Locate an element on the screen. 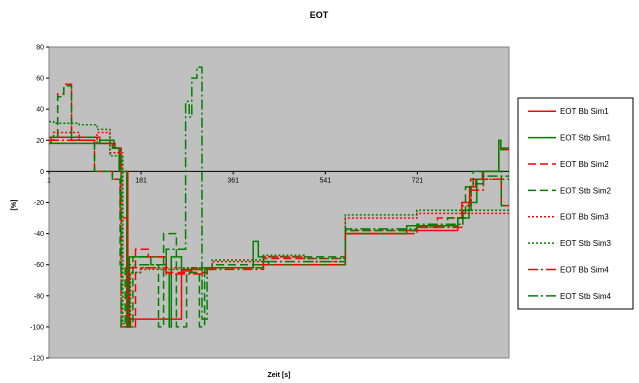  x-tick-label: 181 is located at coordinates (141, 180).